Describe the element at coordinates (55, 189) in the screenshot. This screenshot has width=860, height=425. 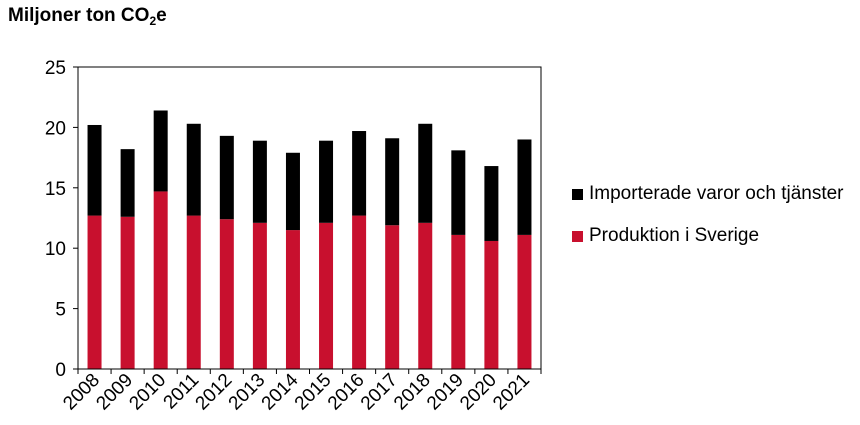
I see `y-tick-label-15: 15` at that location.